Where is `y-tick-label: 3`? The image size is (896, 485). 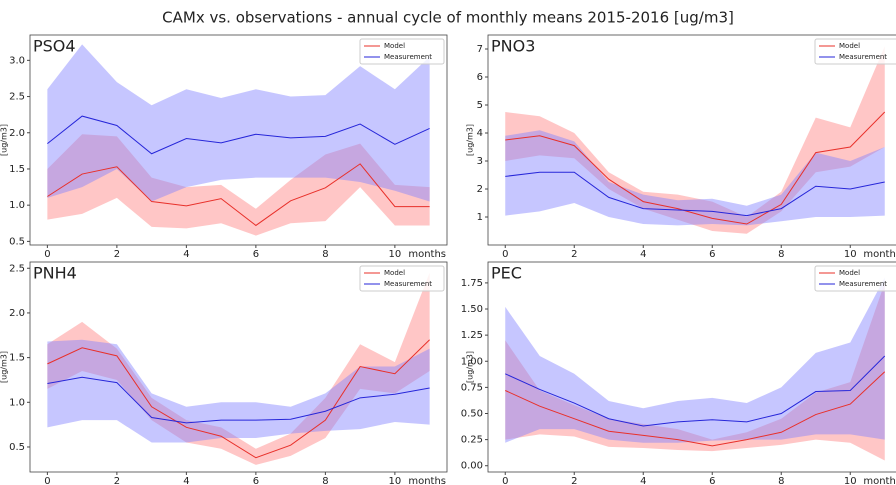
y-tick-label: 3 is located at coordinates (480, 161).